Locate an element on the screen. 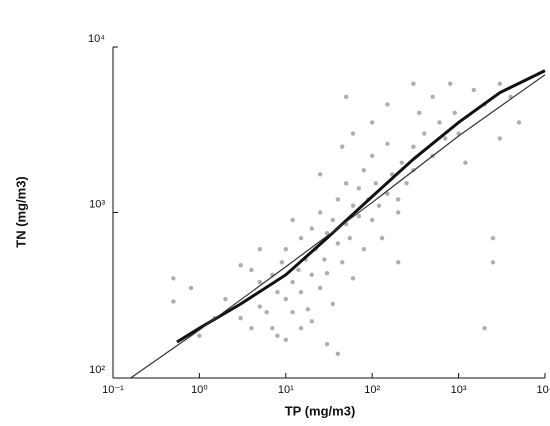  y-tick-label: 10³ is located at coordinates (97, 204).